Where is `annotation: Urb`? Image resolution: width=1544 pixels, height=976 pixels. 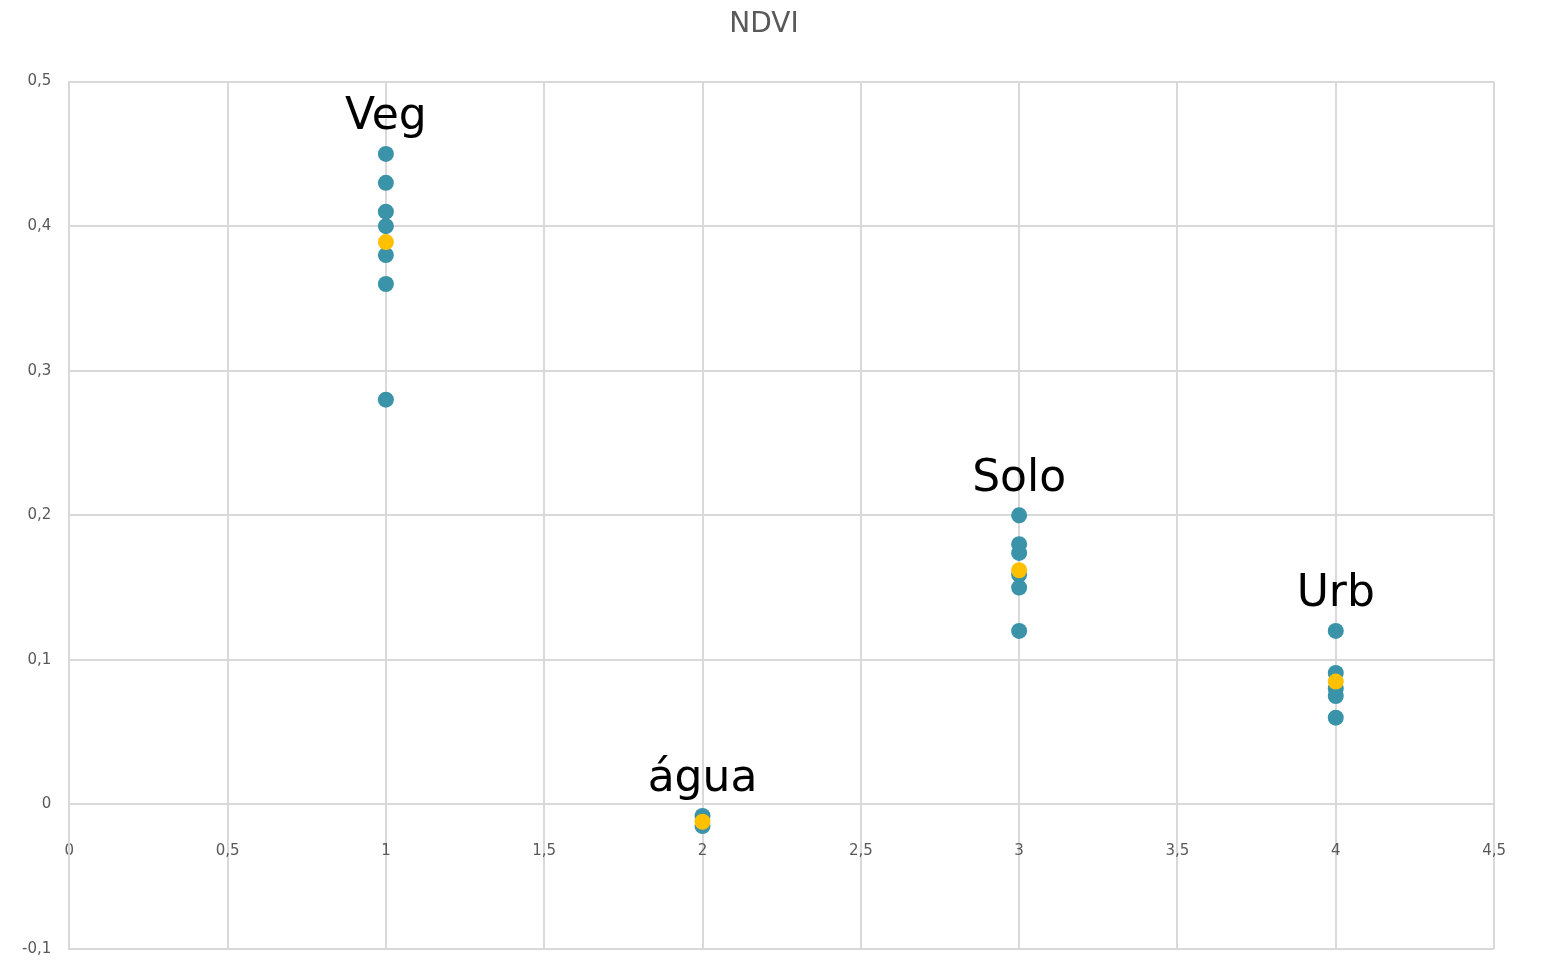
annotation: Urb is located at coordinates (1335, 591).